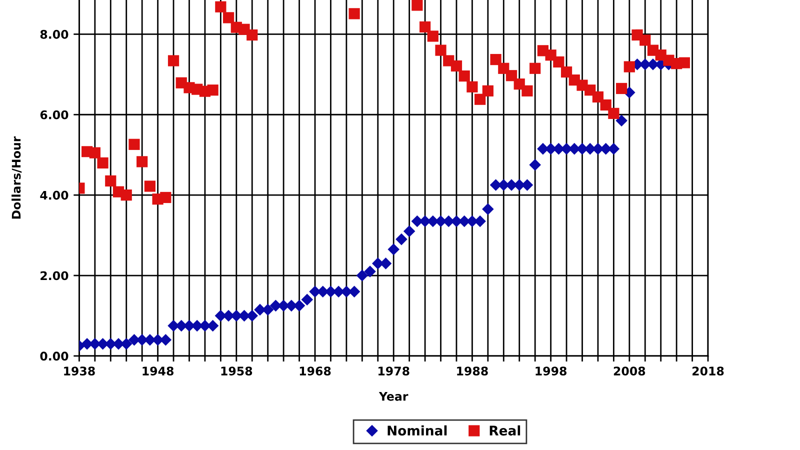  Describe the element at coordinates (708, 371) in the screenshot. I see `x-tick-label: 2018` at that location.